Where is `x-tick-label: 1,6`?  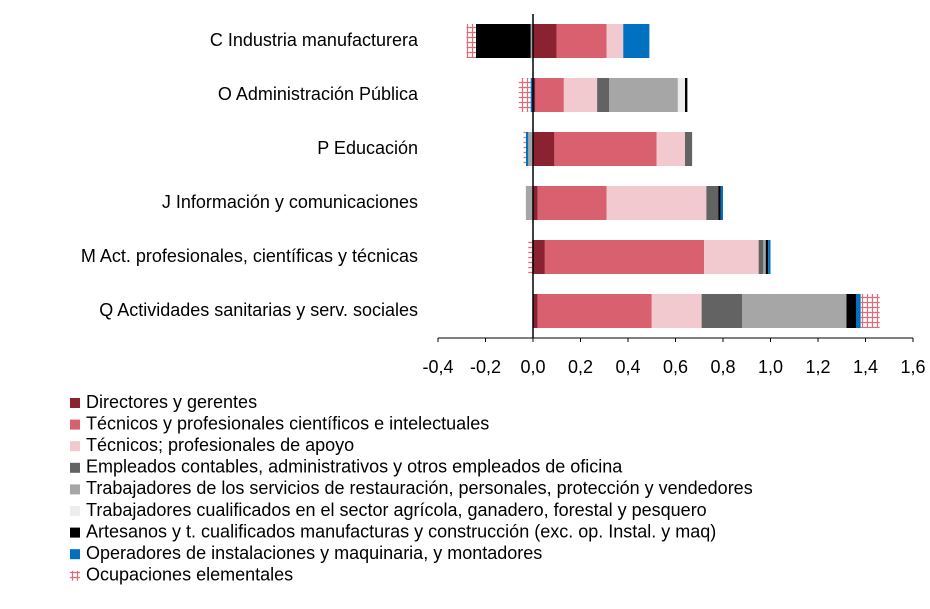
x-tick-label: 1,6 is located at coordinates (912, 367).